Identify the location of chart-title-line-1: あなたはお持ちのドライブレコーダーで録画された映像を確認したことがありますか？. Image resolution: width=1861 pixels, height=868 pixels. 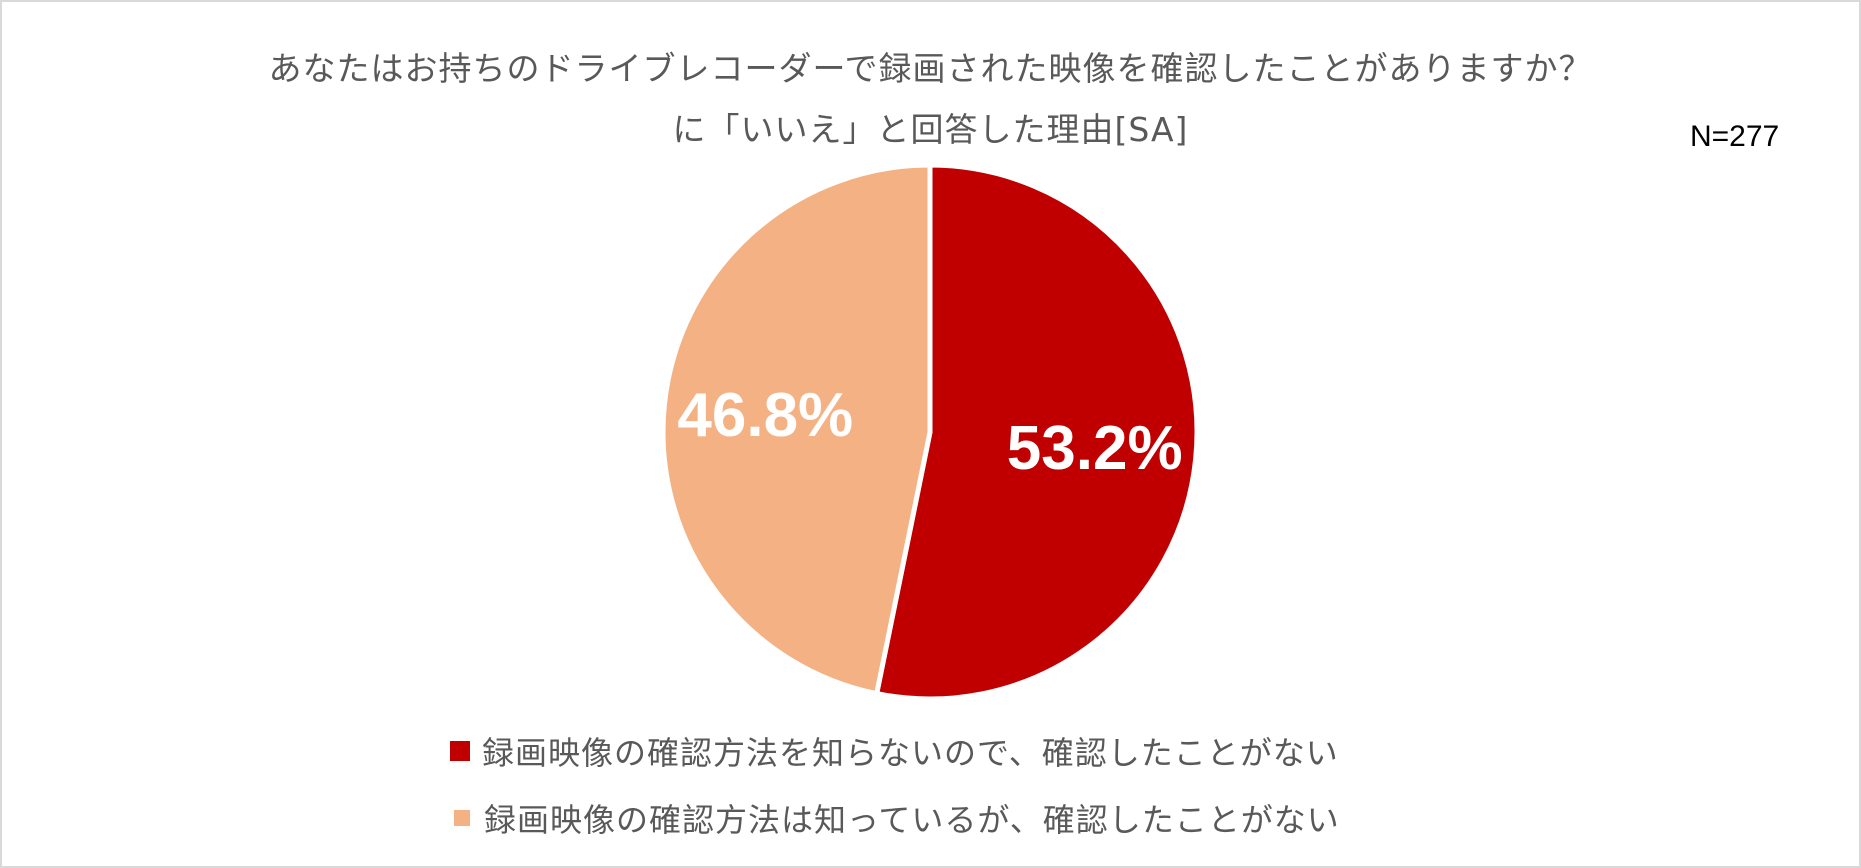
(930, 68).